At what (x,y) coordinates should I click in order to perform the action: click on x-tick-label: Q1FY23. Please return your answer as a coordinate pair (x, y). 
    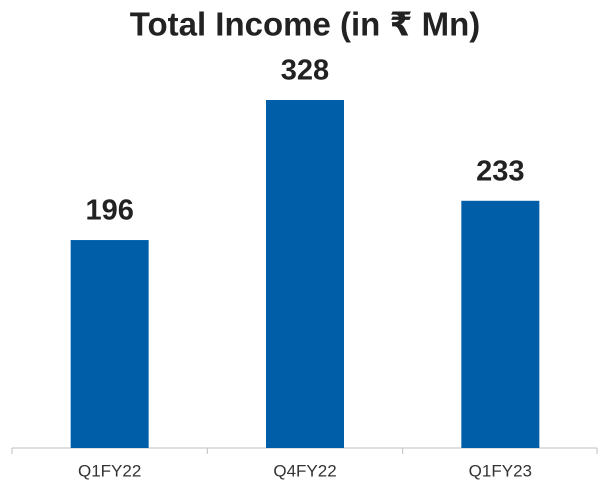
    Looking at the image, I should click on (500, 470).